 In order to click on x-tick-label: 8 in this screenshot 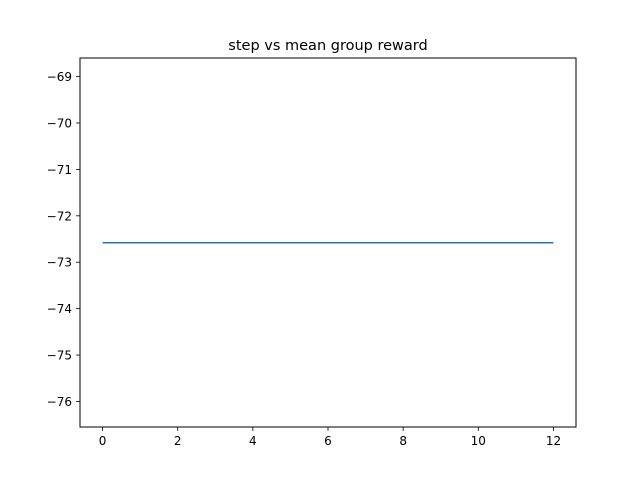, I will do `click(403, 441)`.